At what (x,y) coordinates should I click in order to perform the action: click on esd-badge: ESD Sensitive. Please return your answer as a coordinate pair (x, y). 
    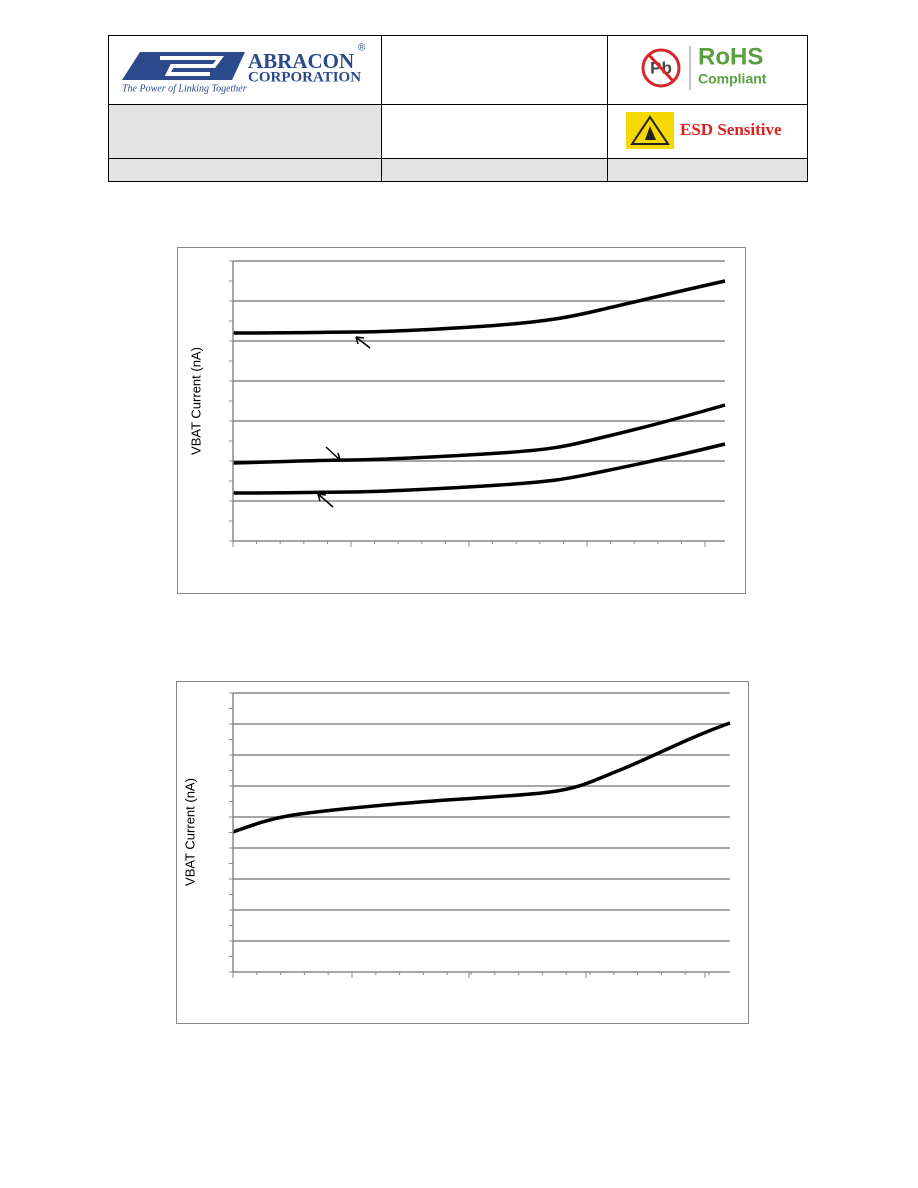
    Looking at the image, I should click on (704, 130).